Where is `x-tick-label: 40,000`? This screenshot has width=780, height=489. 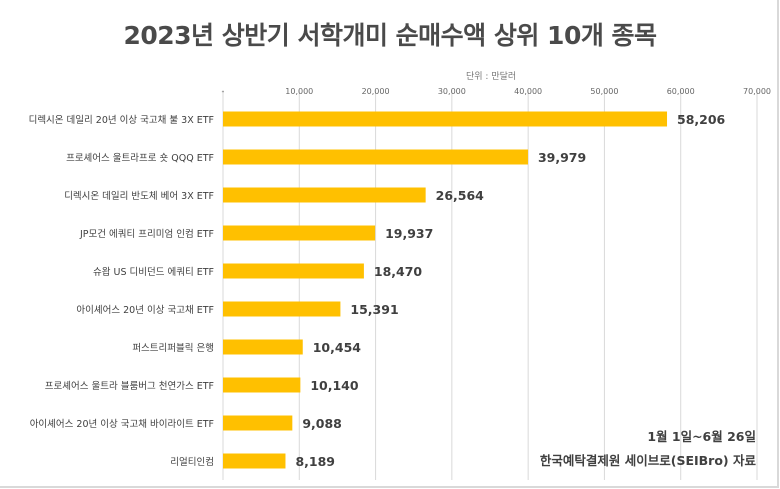
x-tick-label: 40,000 is located at coordinates (528, 91).